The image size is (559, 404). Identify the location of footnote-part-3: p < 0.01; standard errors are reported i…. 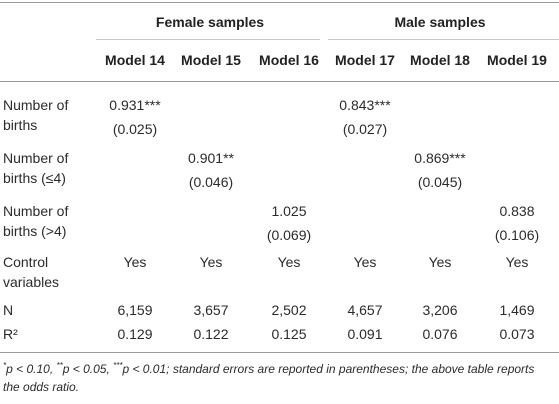
(269, 378).